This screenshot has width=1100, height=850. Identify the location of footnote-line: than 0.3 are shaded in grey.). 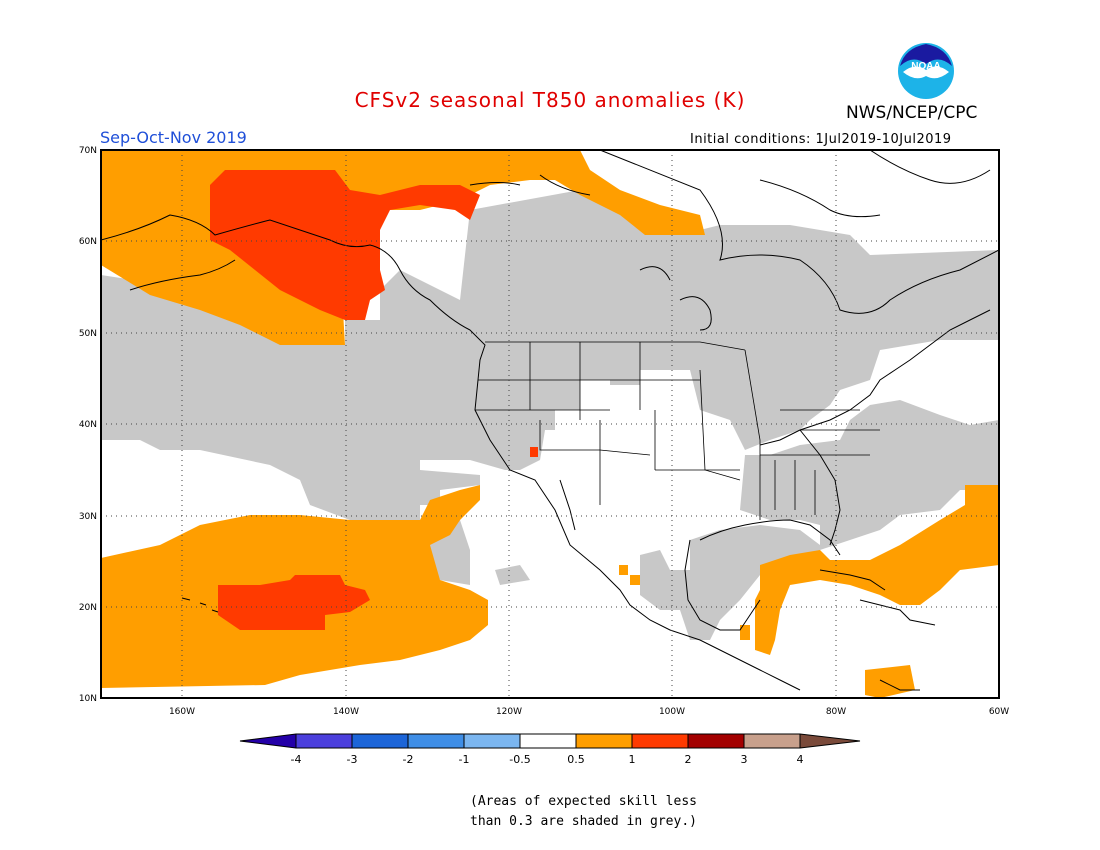
(583, 821).